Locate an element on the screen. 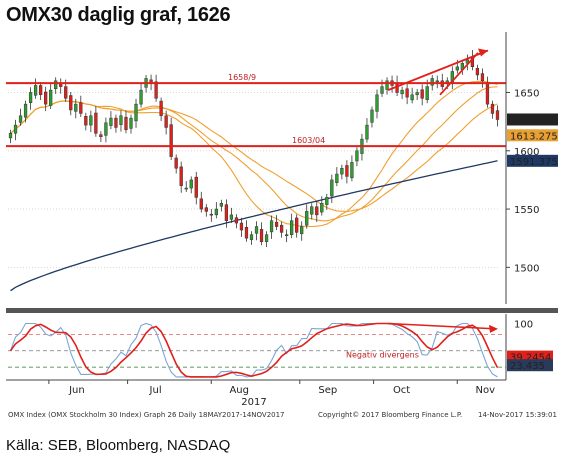  price-tick-label: 1650 is located at coordinates (526, 93).